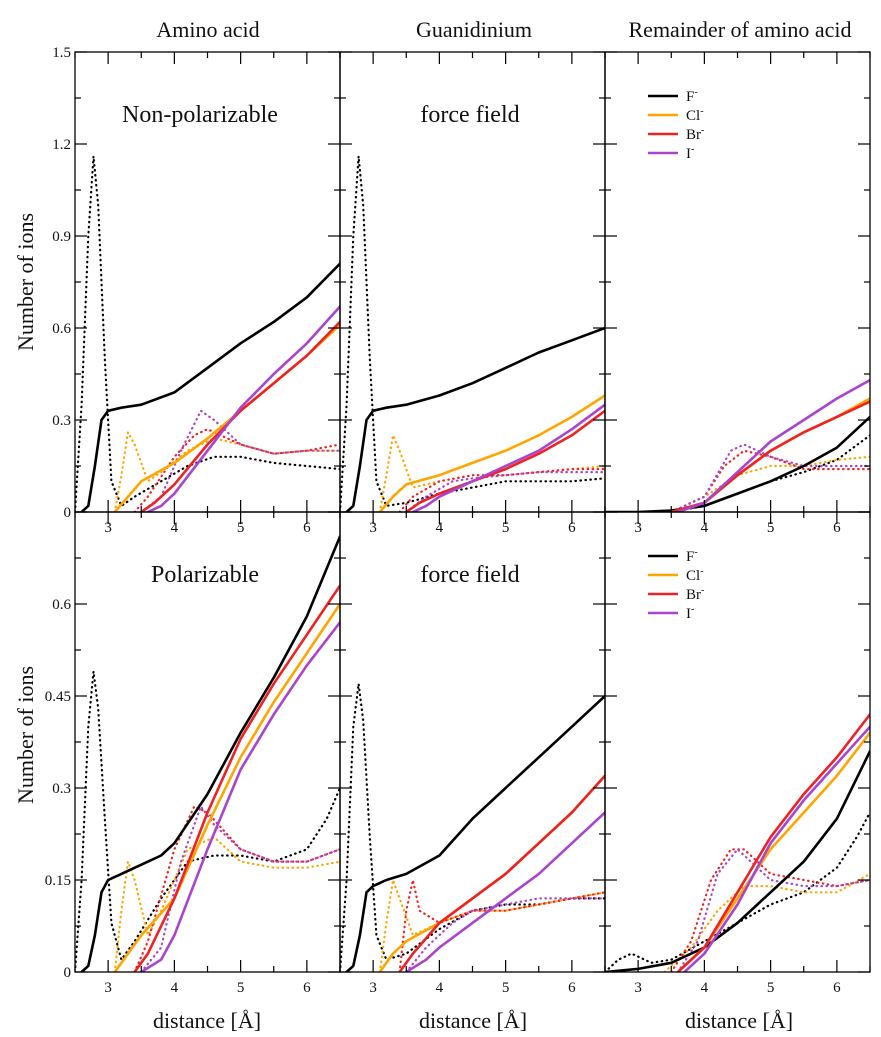 The image size is (881, 1037). I want to click on label-force-field-top: force field, so click(469, 115).